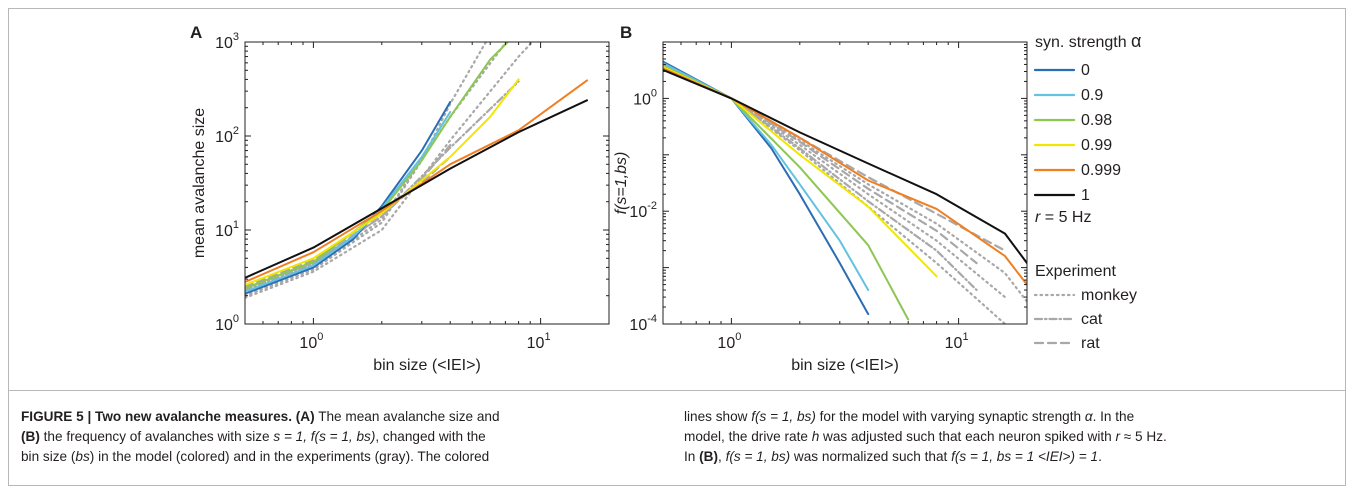  Describe the element at coordinates (1085, 195) in the screenshot. I see `legend-label: 1` at that location.